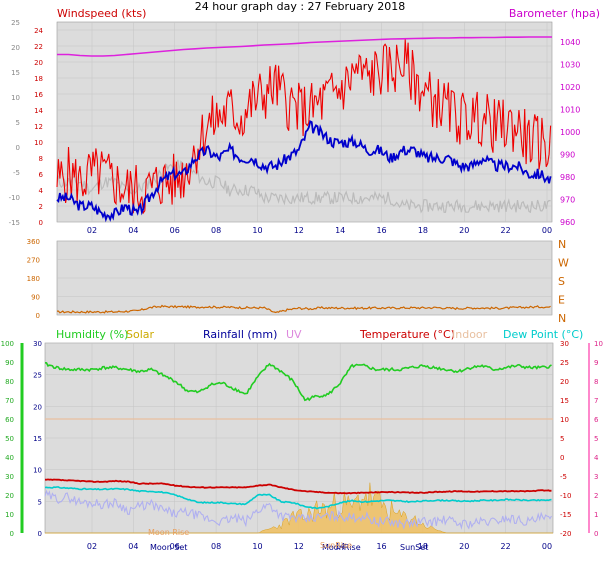  Describe the element at coordinates (570, 110) in the screenshot. I see `barometer-tick-label: 1010` at that location.